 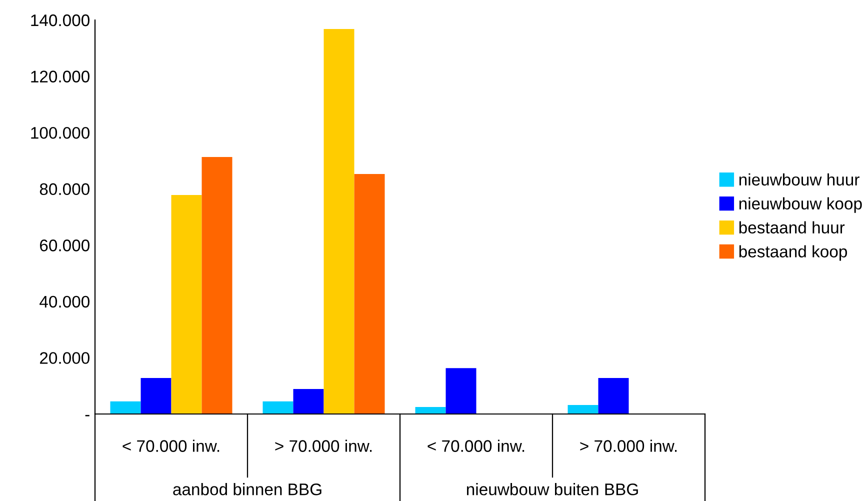 I want to click on y-tick-label: 100.000, so click(x=60, y=132).